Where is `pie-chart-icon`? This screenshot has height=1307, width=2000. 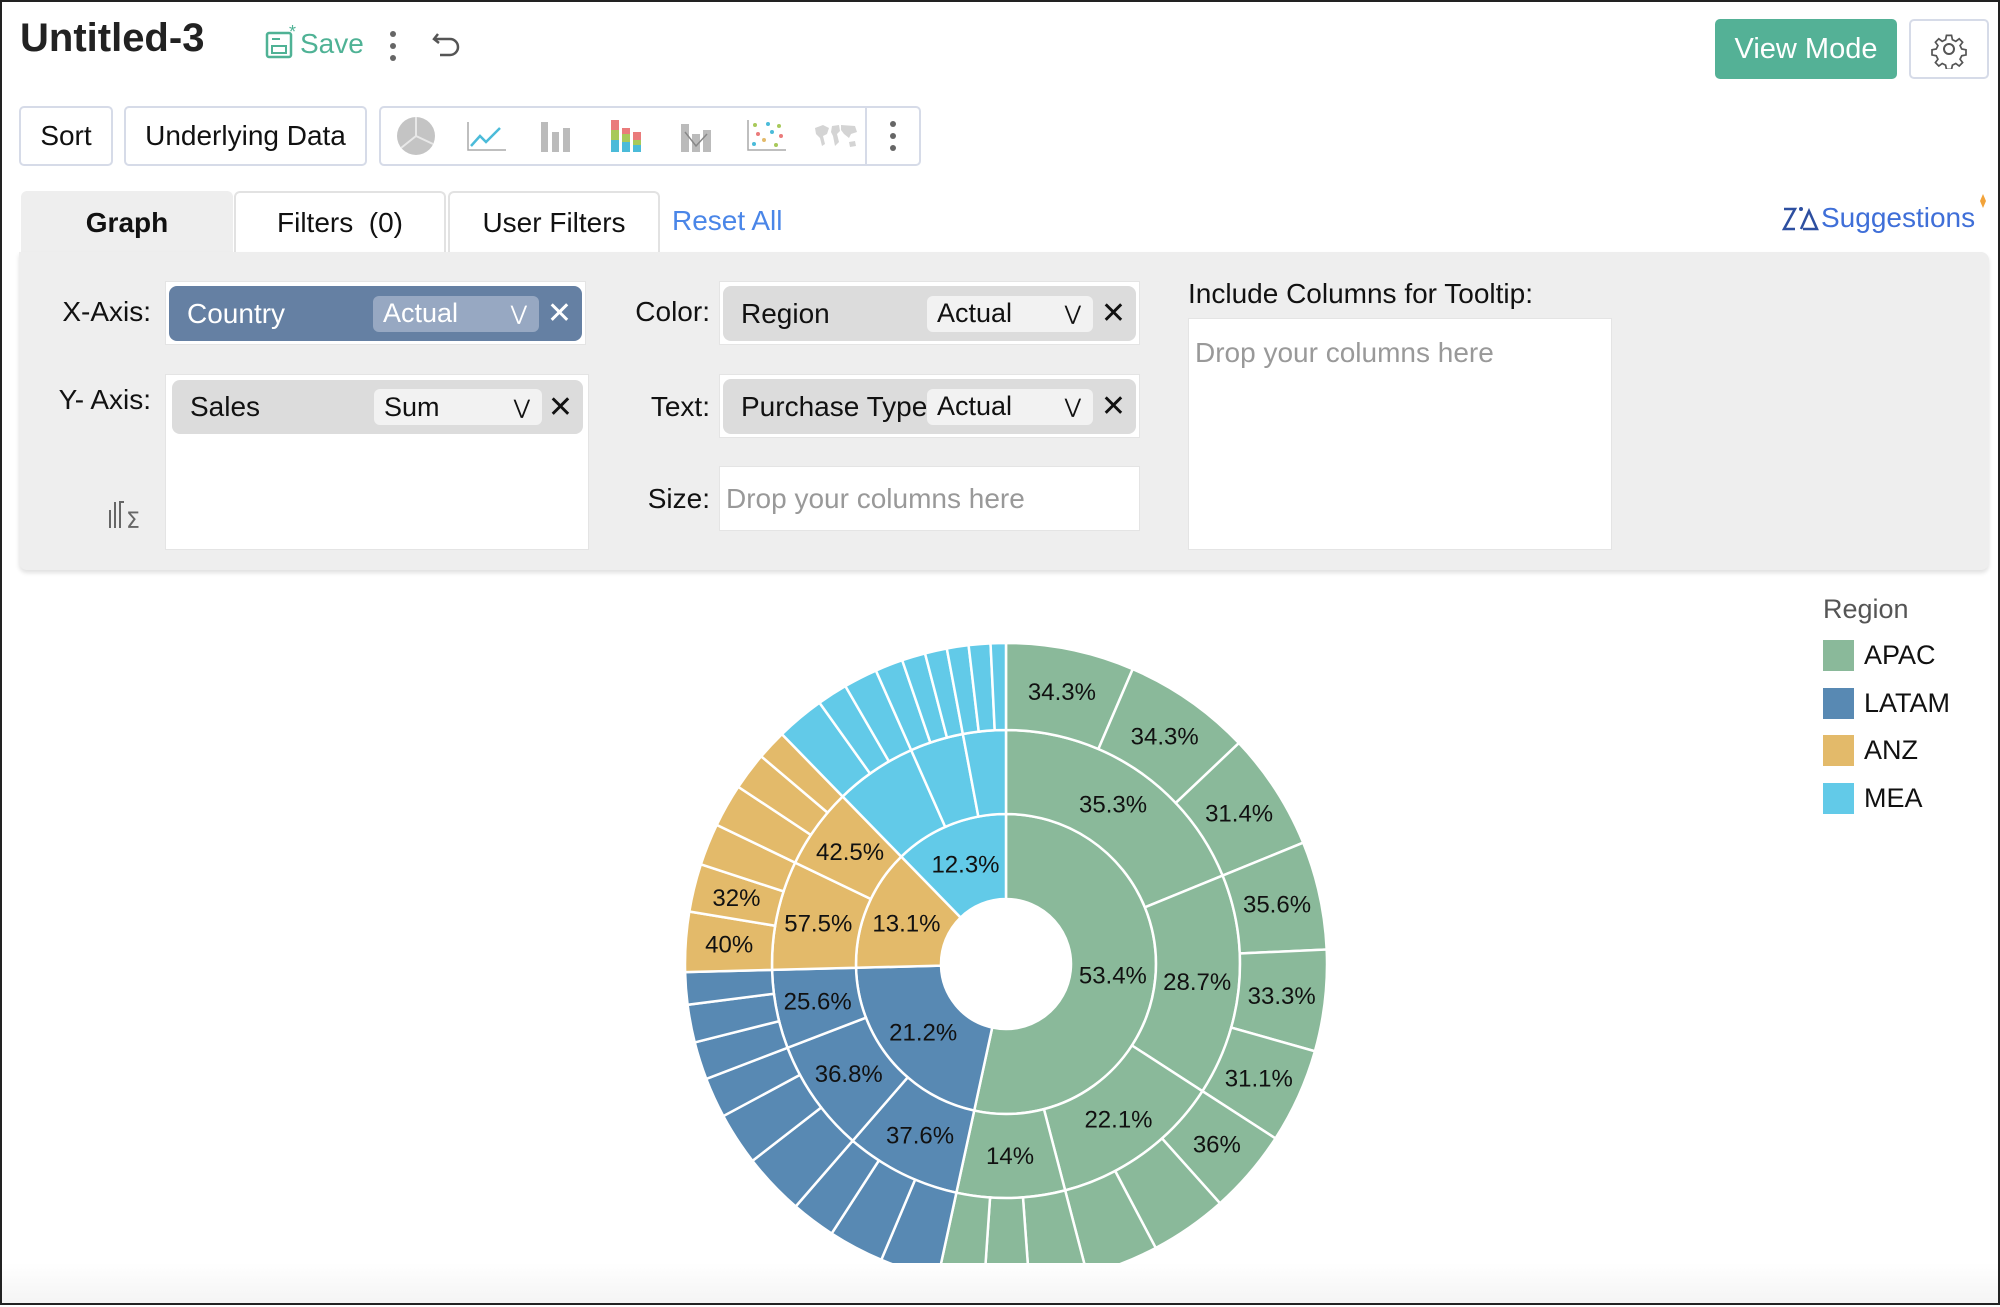
pie-chart-icon is located at coordinates (416, 136).